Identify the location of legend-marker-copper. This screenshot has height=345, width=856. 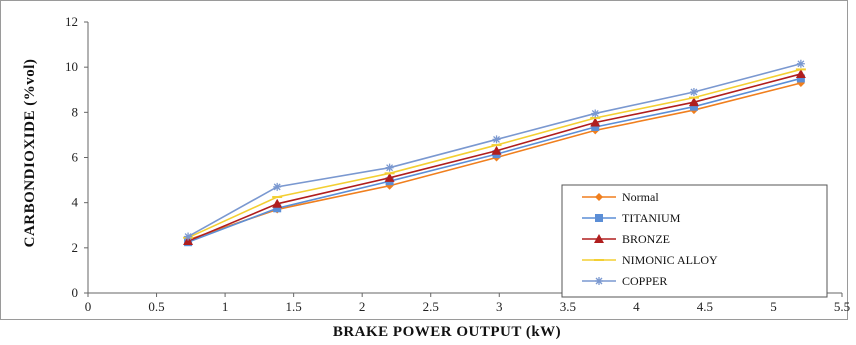
(599, 281).